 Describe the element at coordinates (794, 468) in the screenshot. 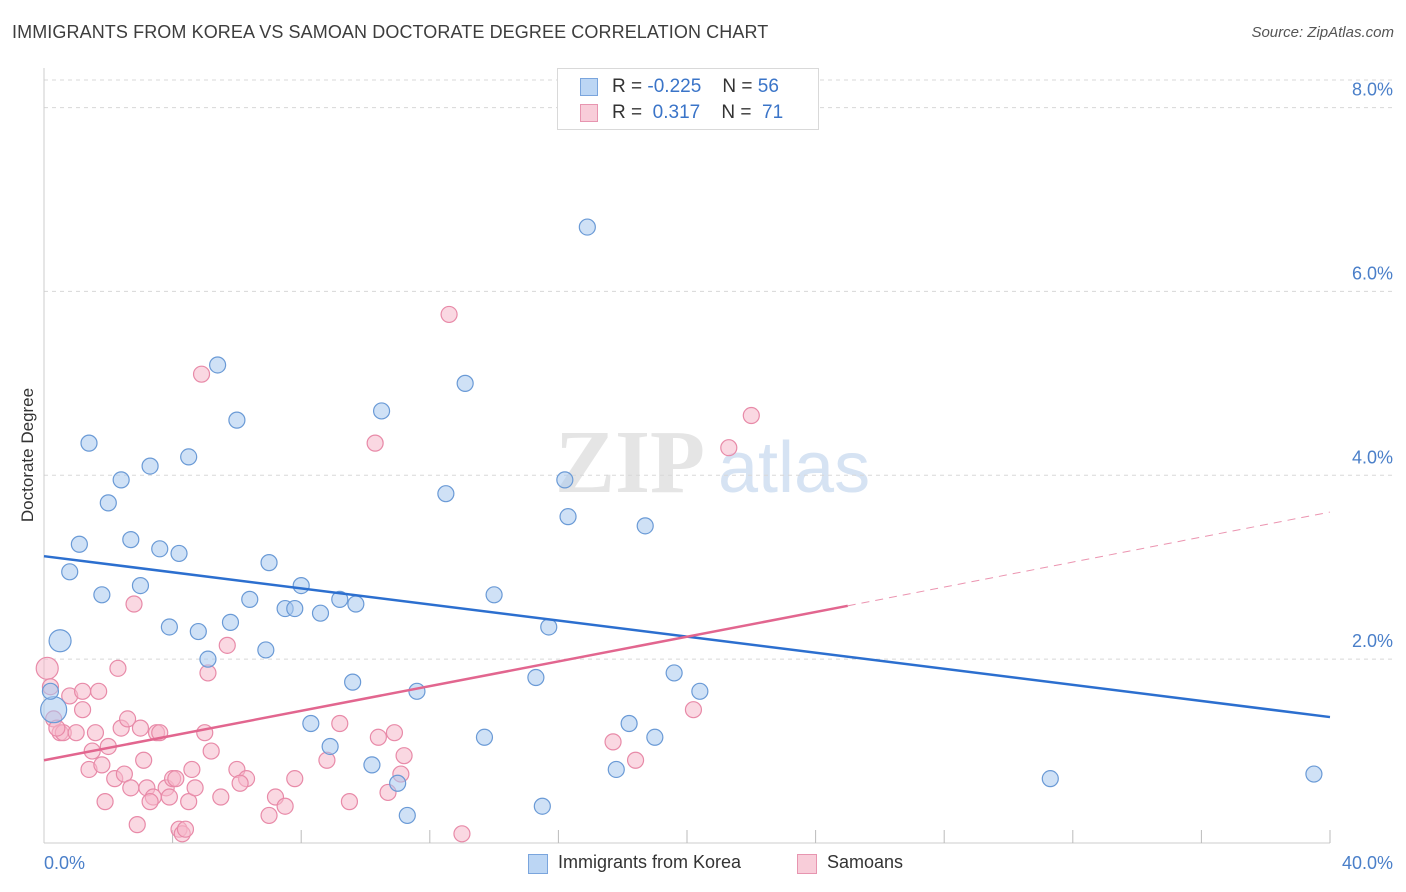

I see `watermark-atlas: atlas` at that location.